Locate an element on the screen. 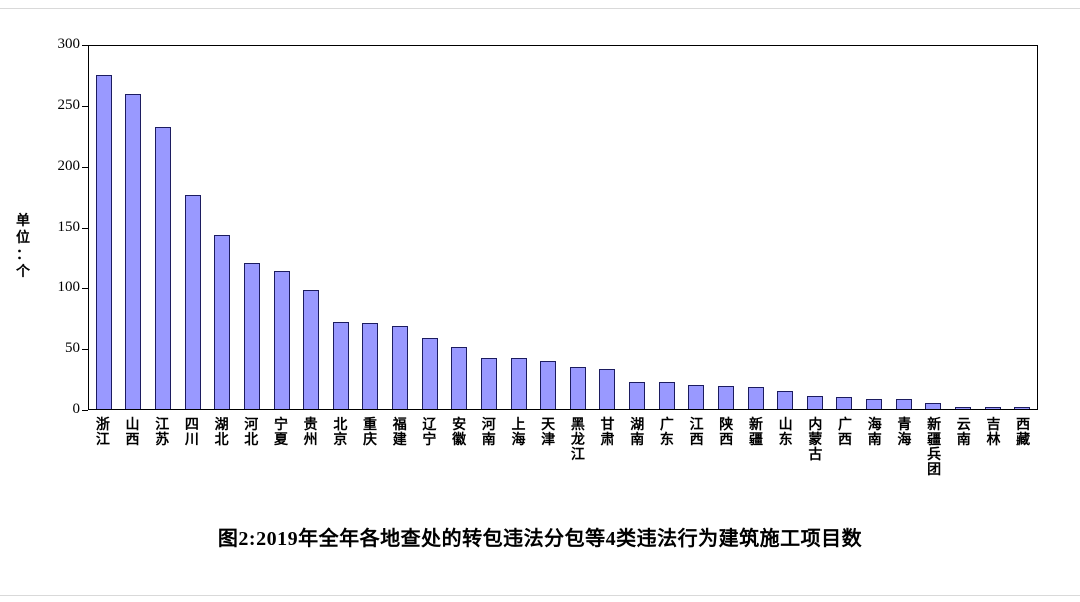 This screenshot has width=1080, height=602. y-tick-mark is located at coordinates (85, 350).